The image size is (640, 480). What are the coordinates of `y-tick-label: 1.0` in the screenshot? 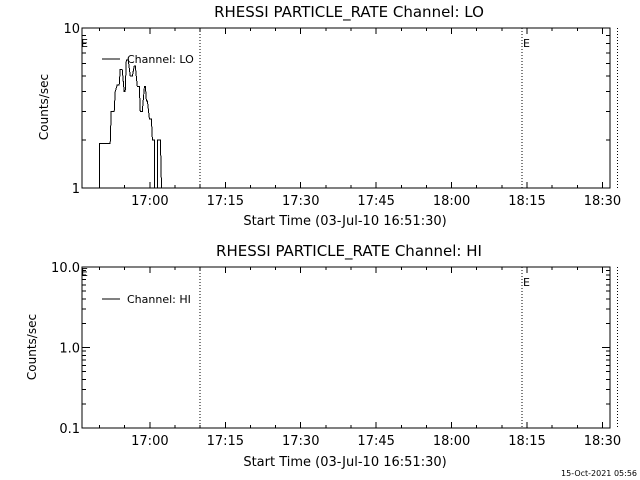 It's located at (69, 349).